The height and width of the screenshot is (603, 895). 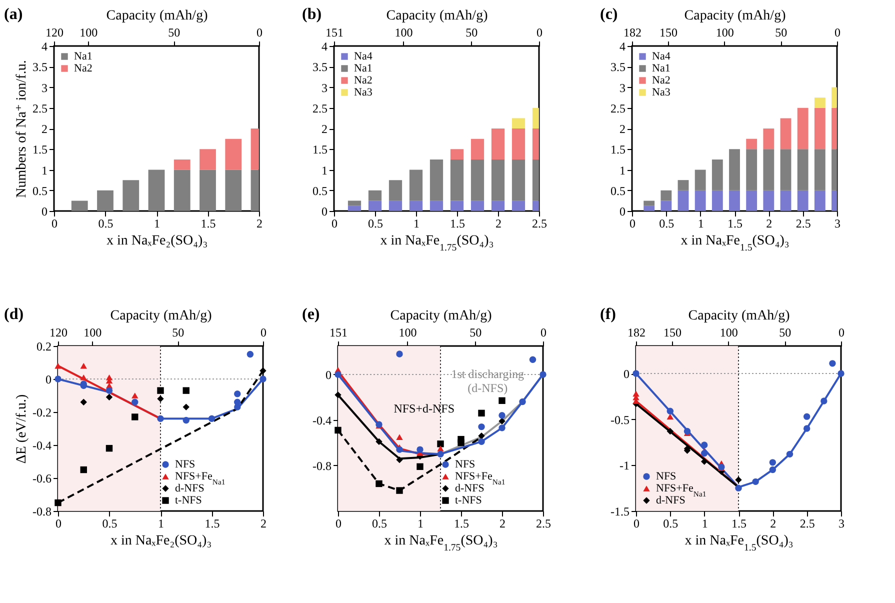 What do you see at coordinates (157, 241) in the screenshot?
I see `x-axis-title: x in NaₓFe₂(SO₄)₃` at bounding box center [157, 241].